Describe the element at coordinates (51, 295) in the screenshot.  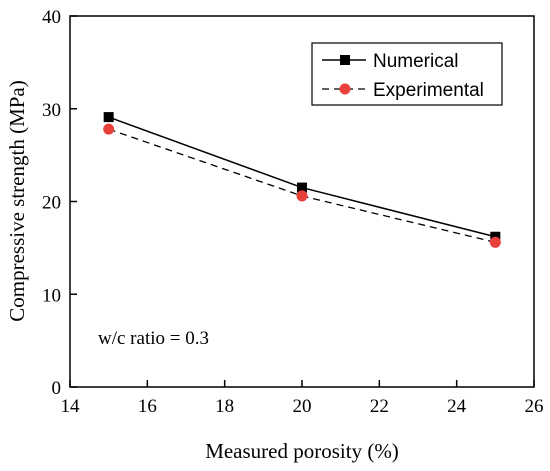
I see `y-tick-label: 10` at that location.